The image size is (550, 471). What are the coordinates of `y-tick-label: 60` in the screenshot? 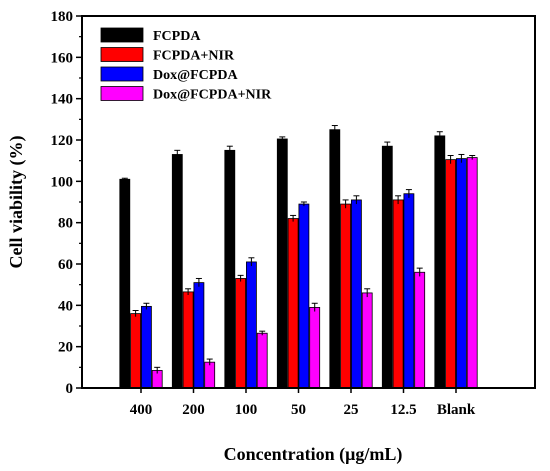 It's located at (65, 265).